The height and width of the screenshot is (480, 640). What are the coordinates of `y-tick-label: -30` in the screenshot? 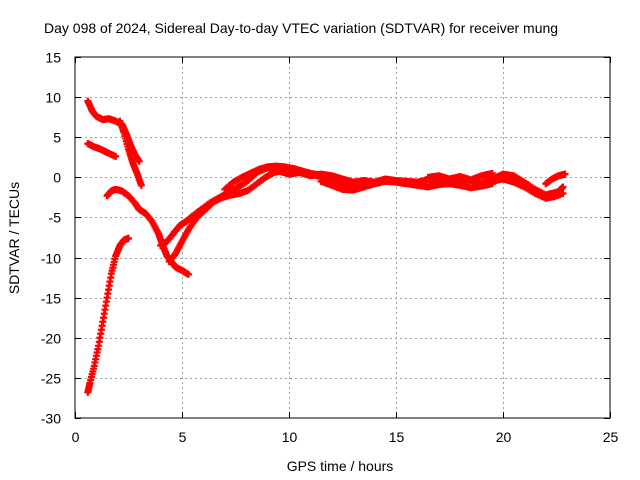 It's located at (51, 419).